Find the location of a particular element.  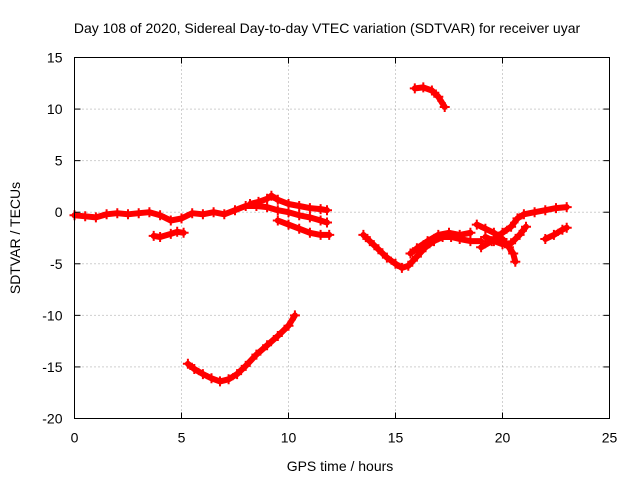

y-tick-label: 10 is located at coordinates (55, 109).